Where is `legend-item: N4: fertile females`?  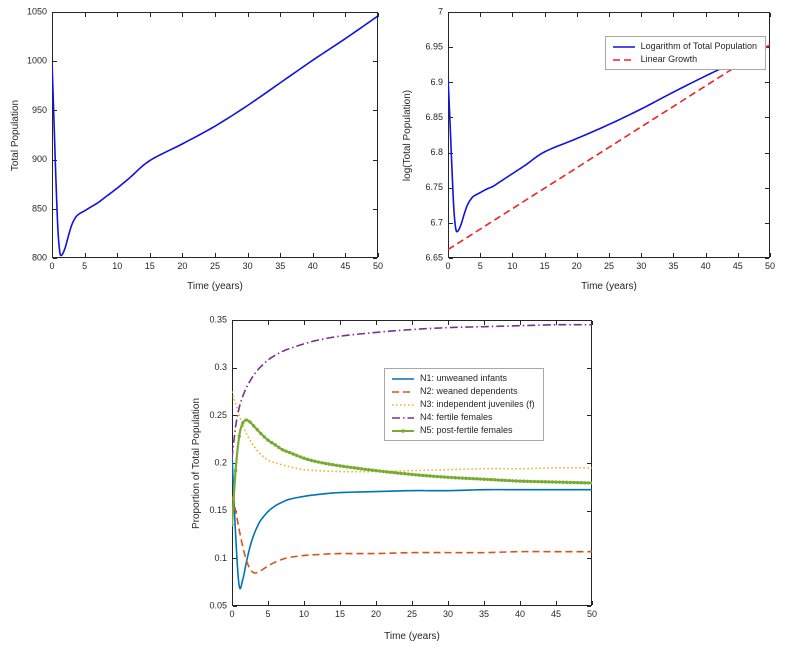
legend-item: N4: fertile females is located at coordinates (463, 417).